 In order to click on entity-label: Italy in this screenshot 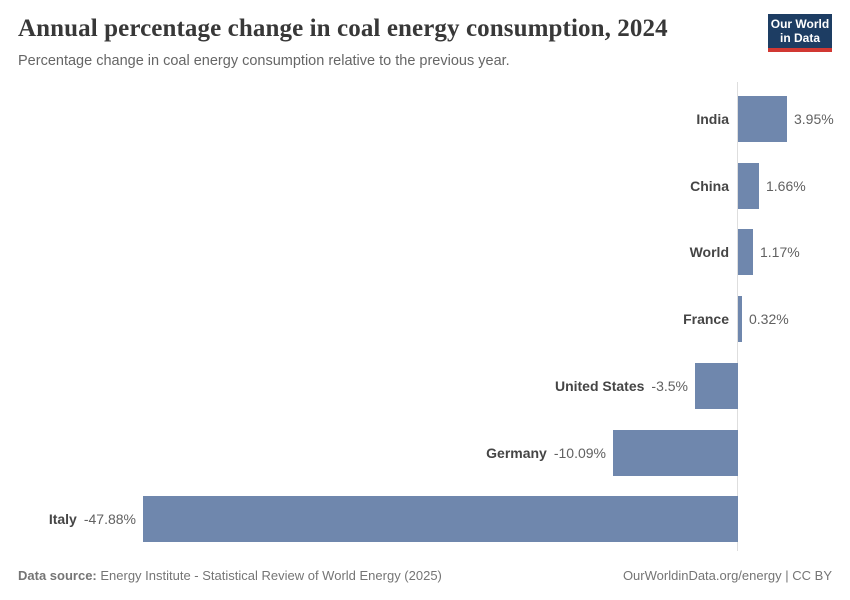, I will do `click(62, 519)`.